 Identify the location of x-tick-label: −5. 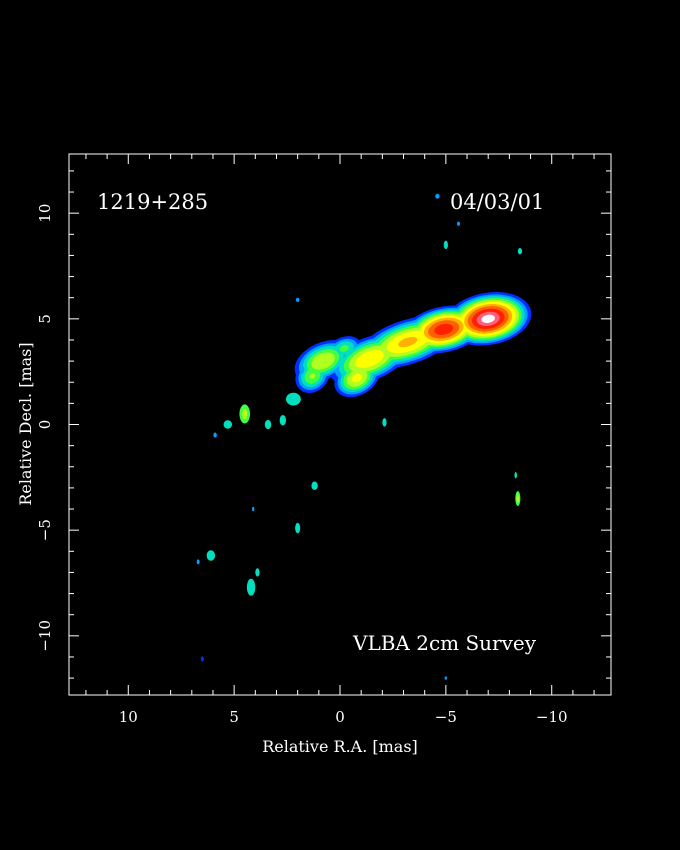
(446, 717).